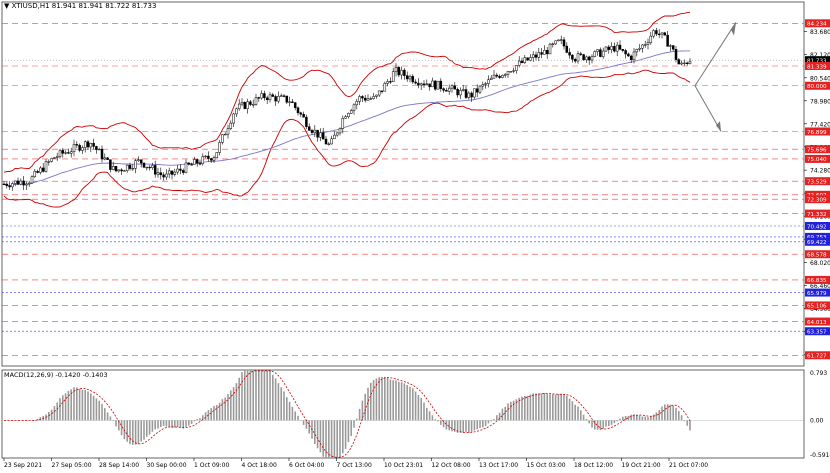  What do you see at coordinates (820, 263) in the screenshot?
I see `price-tick-label: 68.020` at bounding box center [820, 263].